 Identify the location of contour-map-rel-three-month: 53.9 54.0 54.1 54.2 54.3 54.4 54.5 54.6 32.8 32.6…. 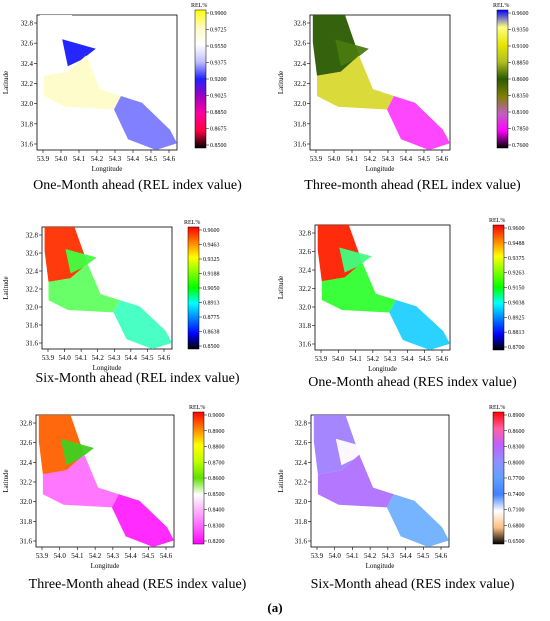
(403, 88).